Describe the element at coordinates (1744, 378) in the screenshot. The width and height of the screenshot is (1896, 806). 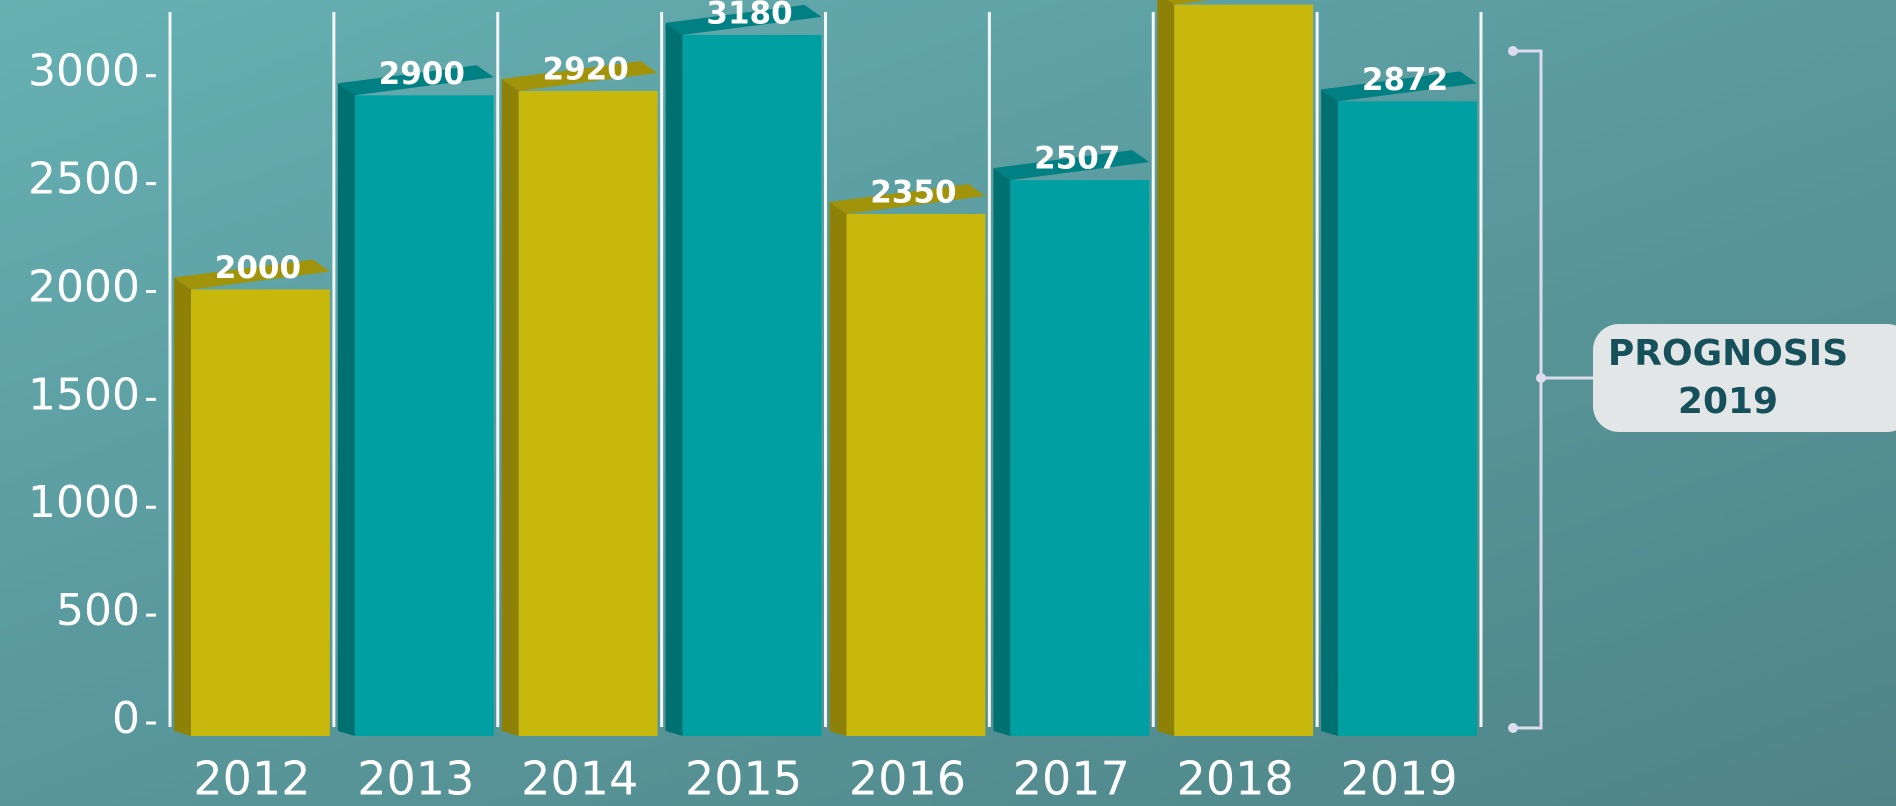
I see `annotation: PROGNOSIS 2019` at that location.